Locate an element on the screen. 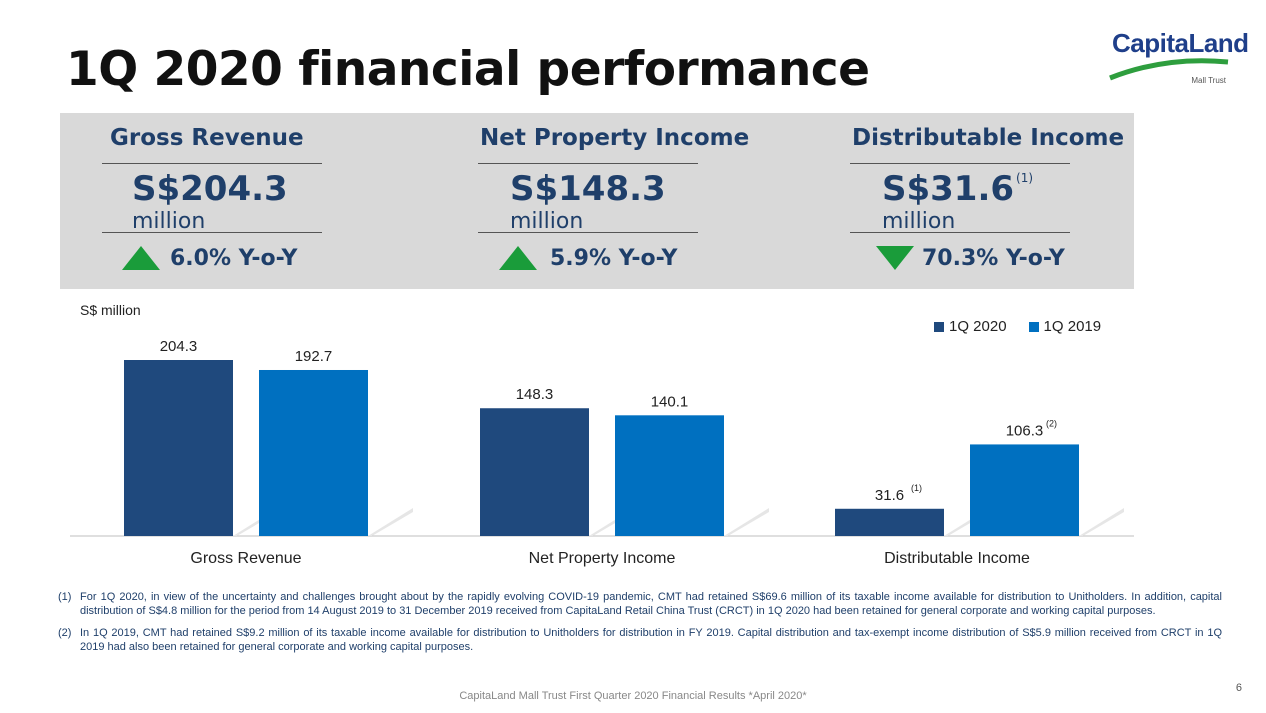 This screenshot has height=713, width=1266. legend-item-1q2020: 1Q 2020 is located at coordinates (970, 326).